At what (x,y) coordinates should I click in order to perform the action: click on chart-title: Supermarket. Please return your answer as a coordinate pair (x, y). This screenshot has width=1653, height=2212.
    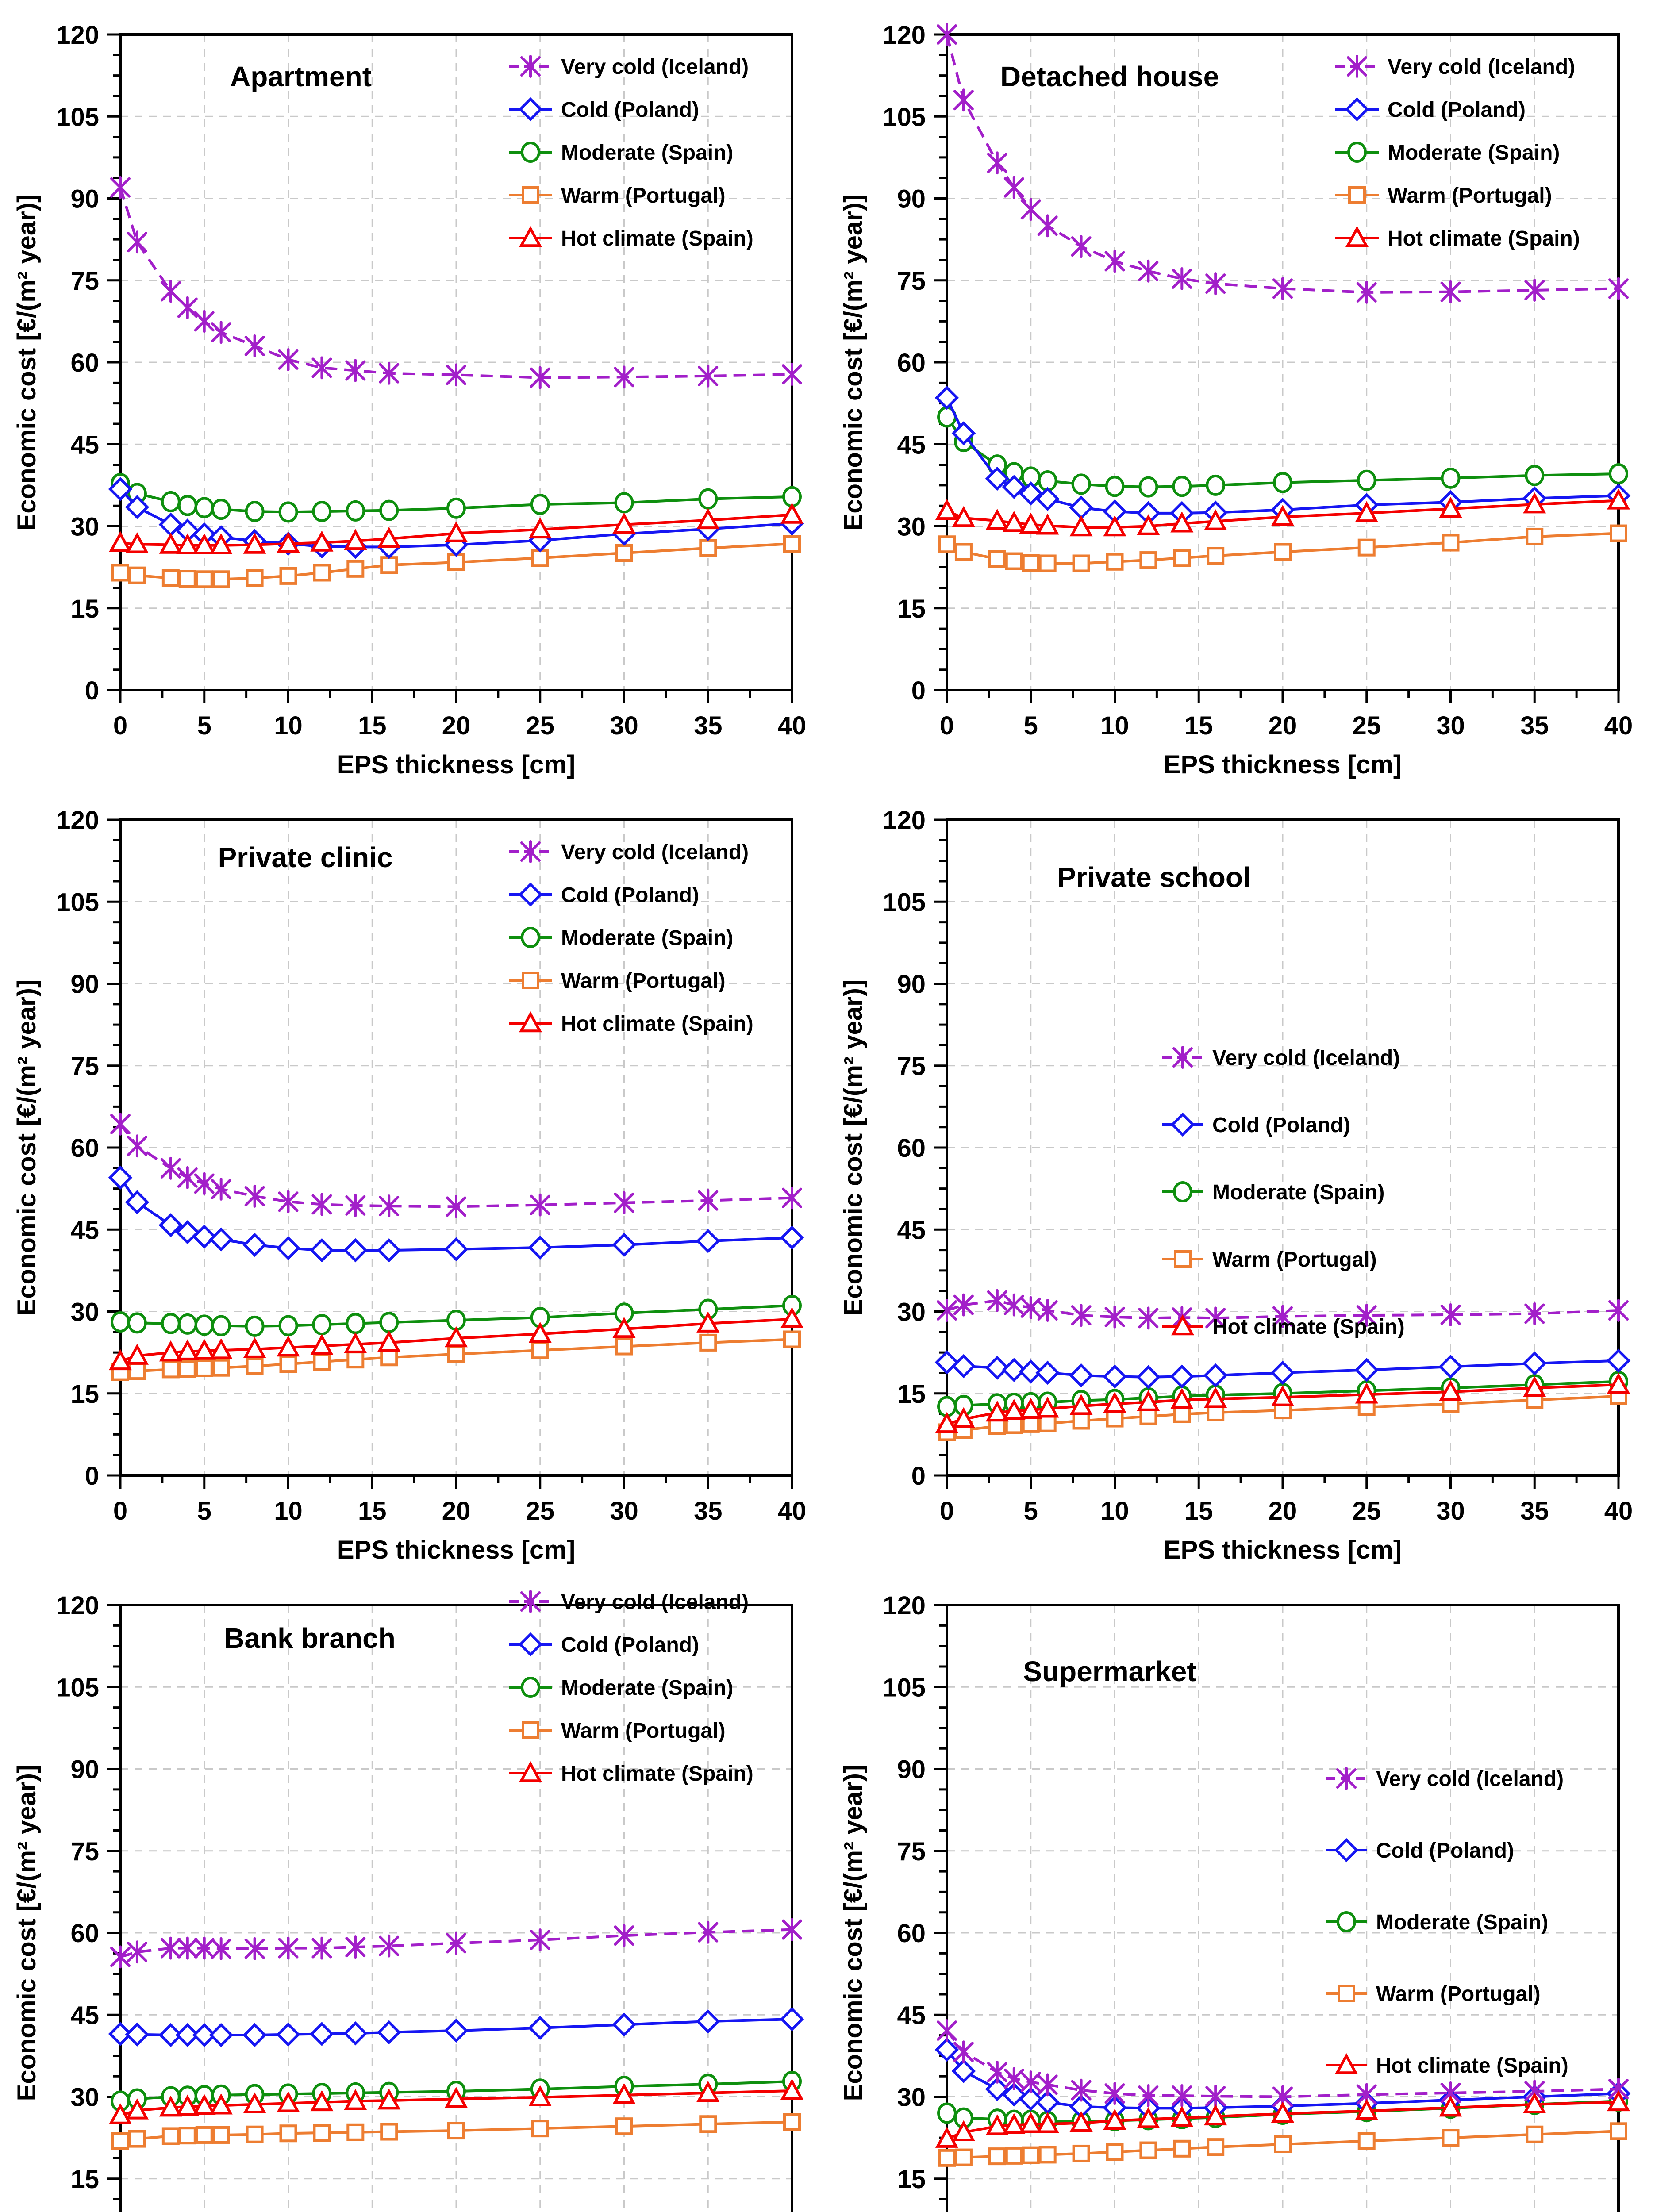
    Looking at the image, I should click on (1109, 1671).